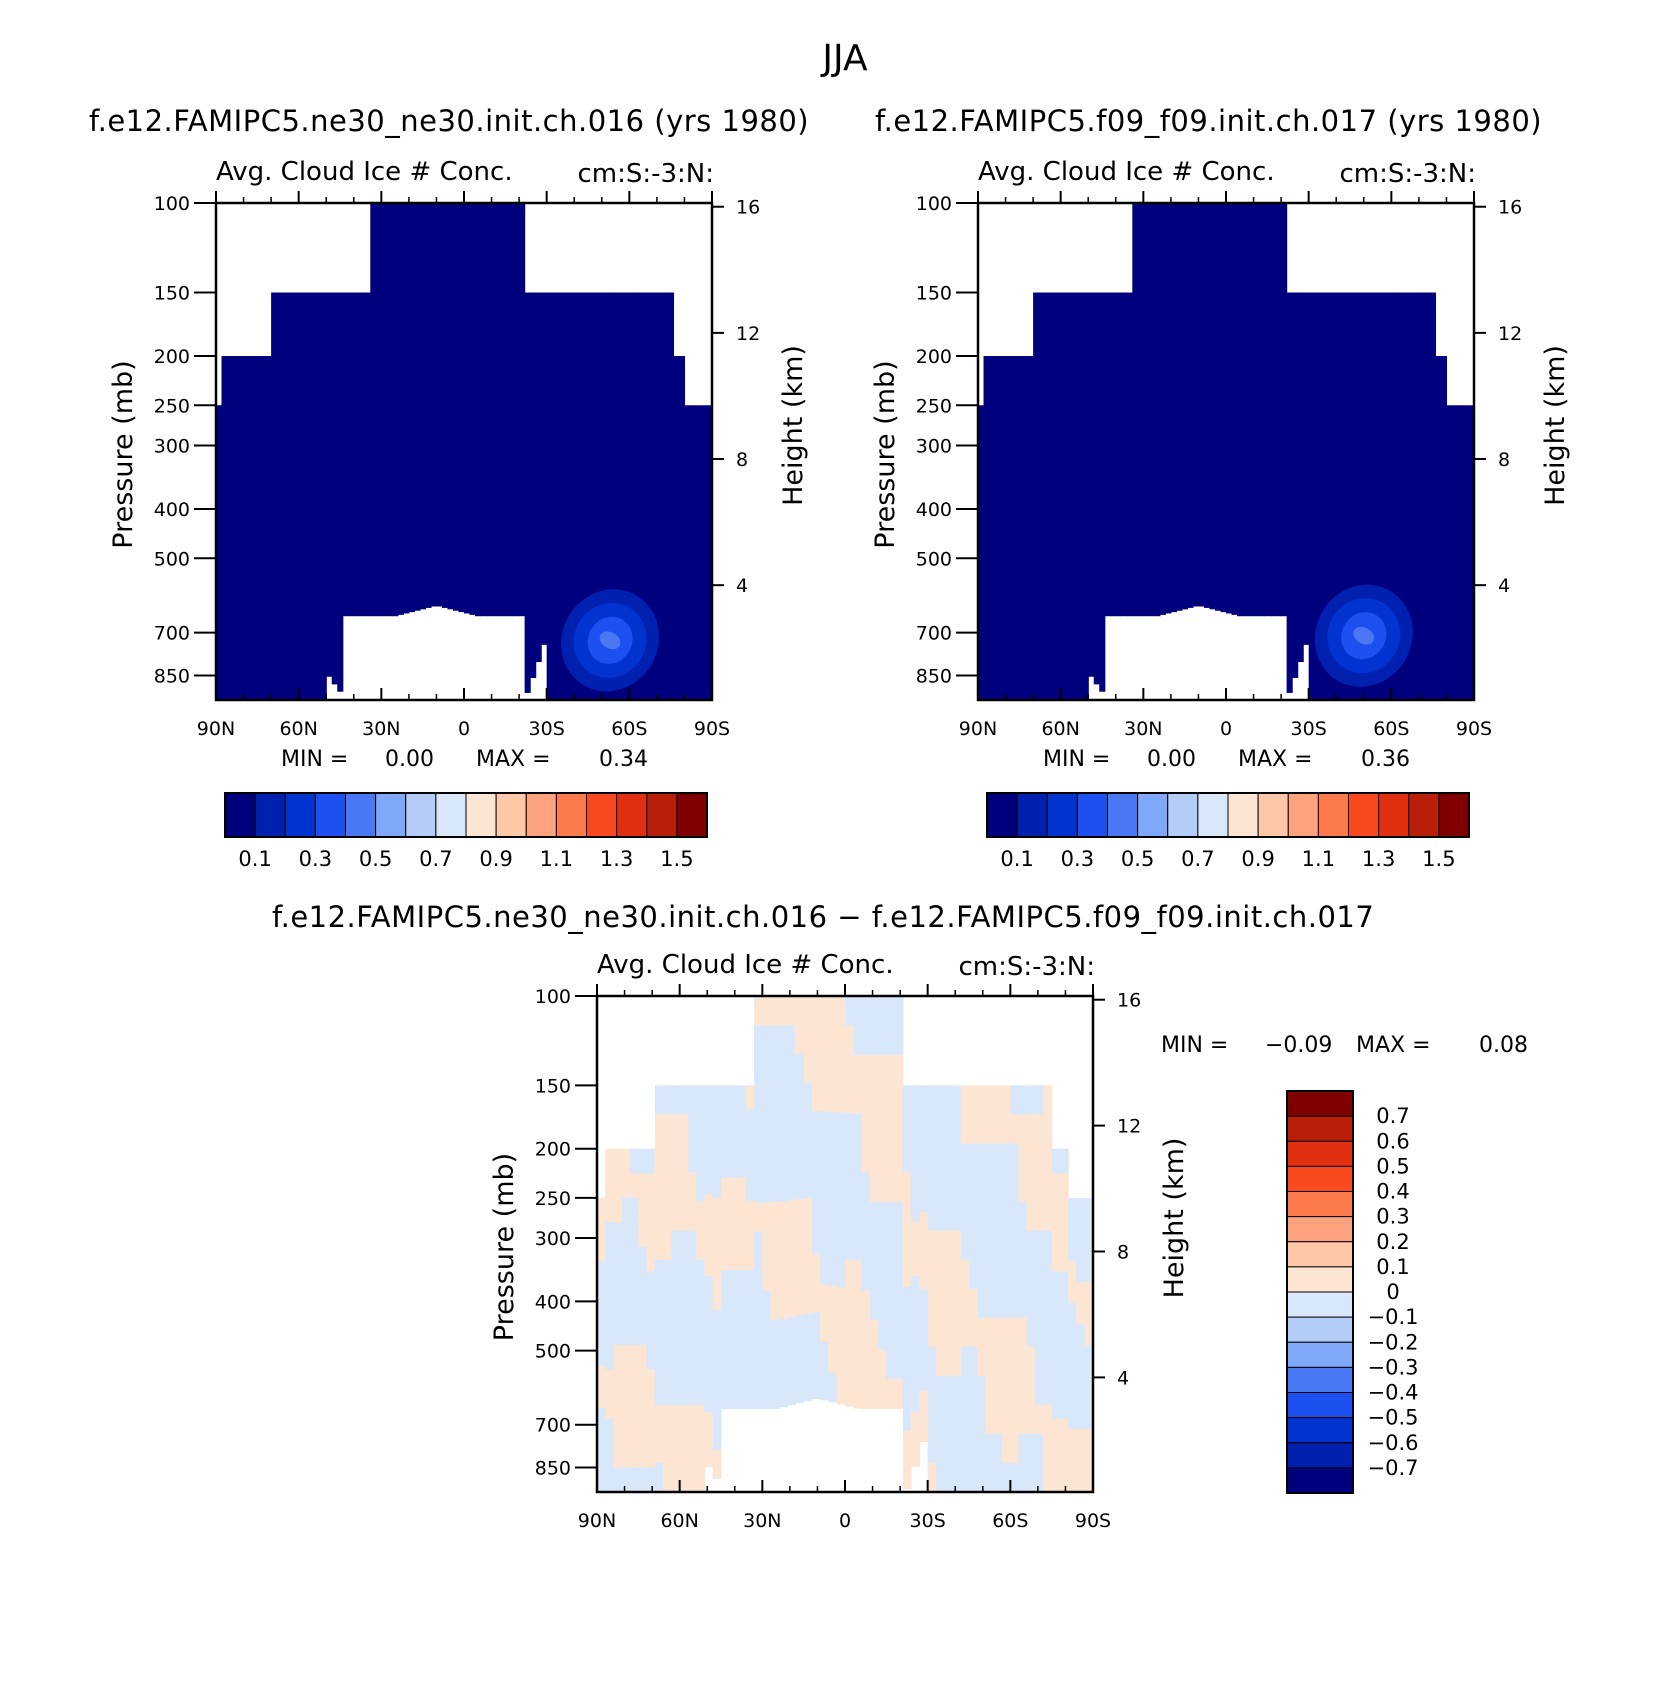  I want to click on y2-tick-label: 4, so click(1123, 1378).